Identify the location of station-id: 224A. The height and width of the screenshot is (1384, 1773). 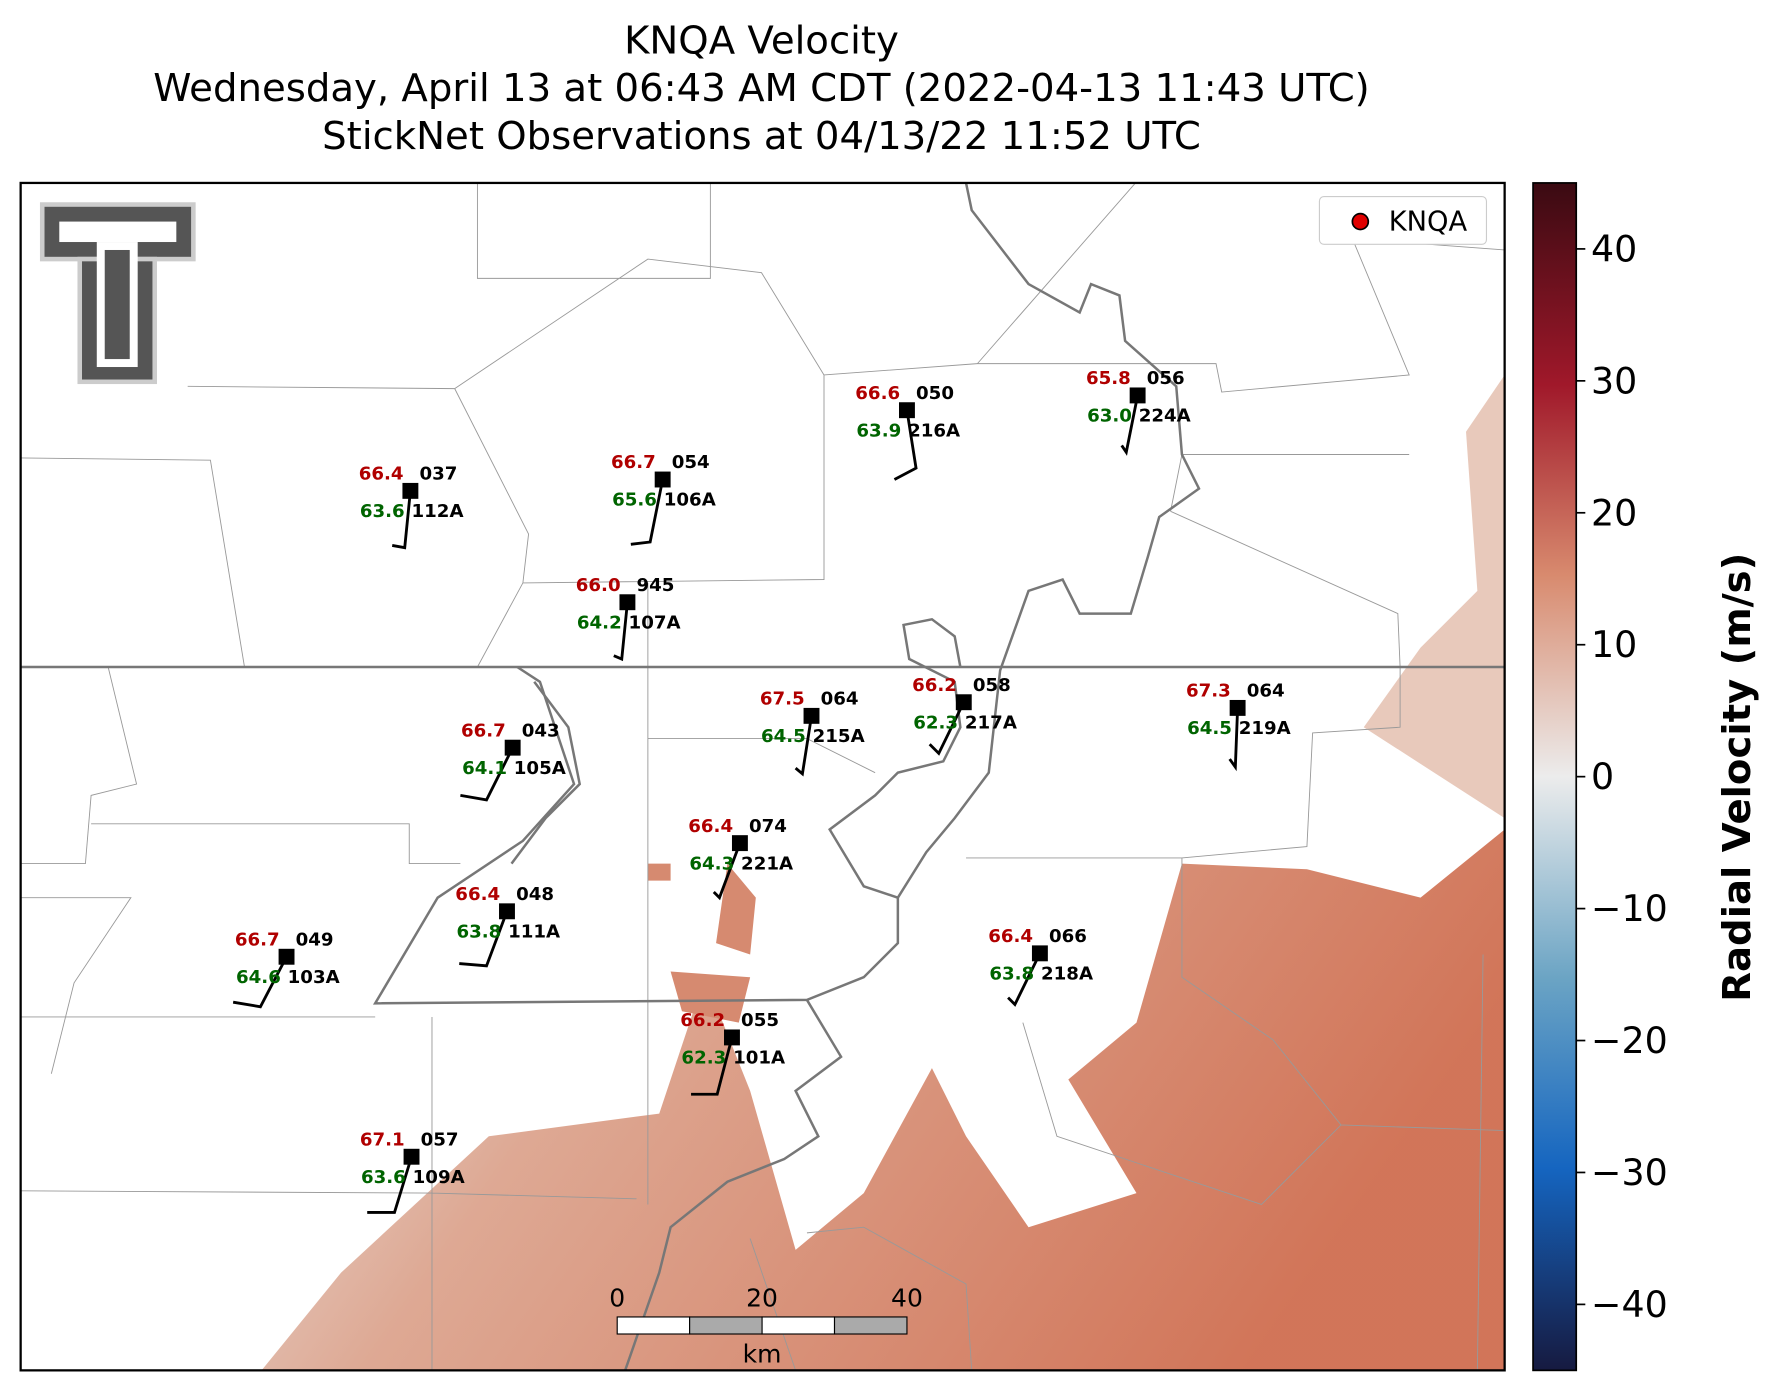
(1165, 416).